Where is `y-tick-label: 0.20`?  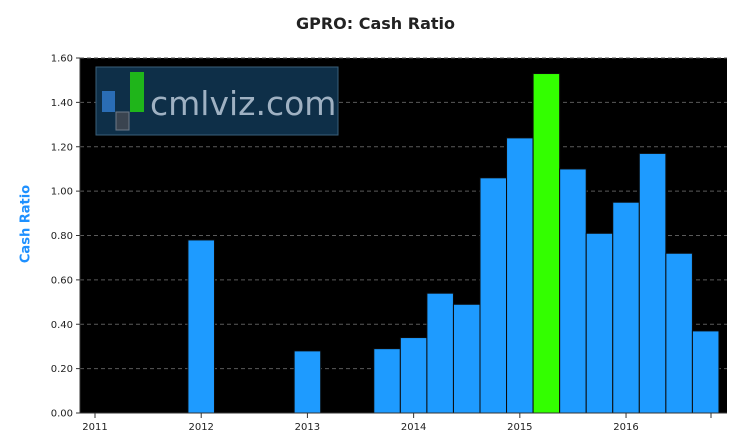
y-tick-label: 0.20 is located at coordinates (62, 369).